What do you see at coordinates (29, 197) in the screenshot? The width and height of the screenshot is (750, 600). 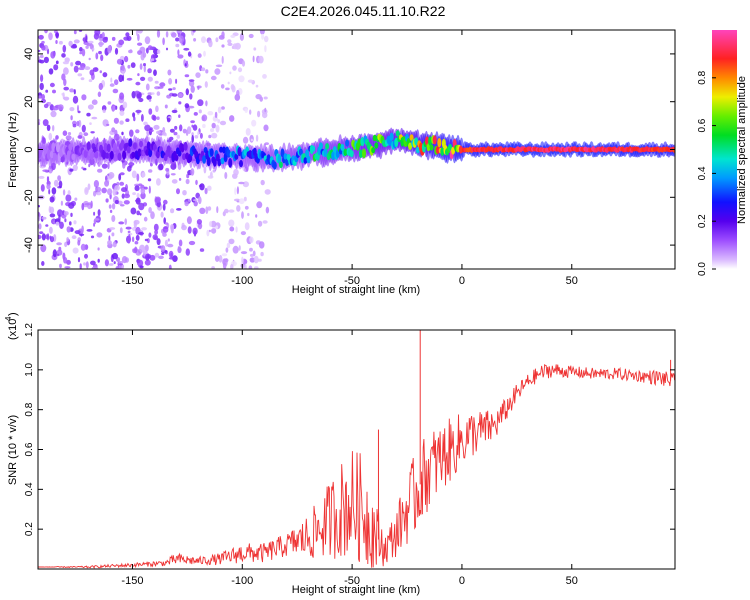 I see `y-tick-label: -20` at bounding box center [29, 197].